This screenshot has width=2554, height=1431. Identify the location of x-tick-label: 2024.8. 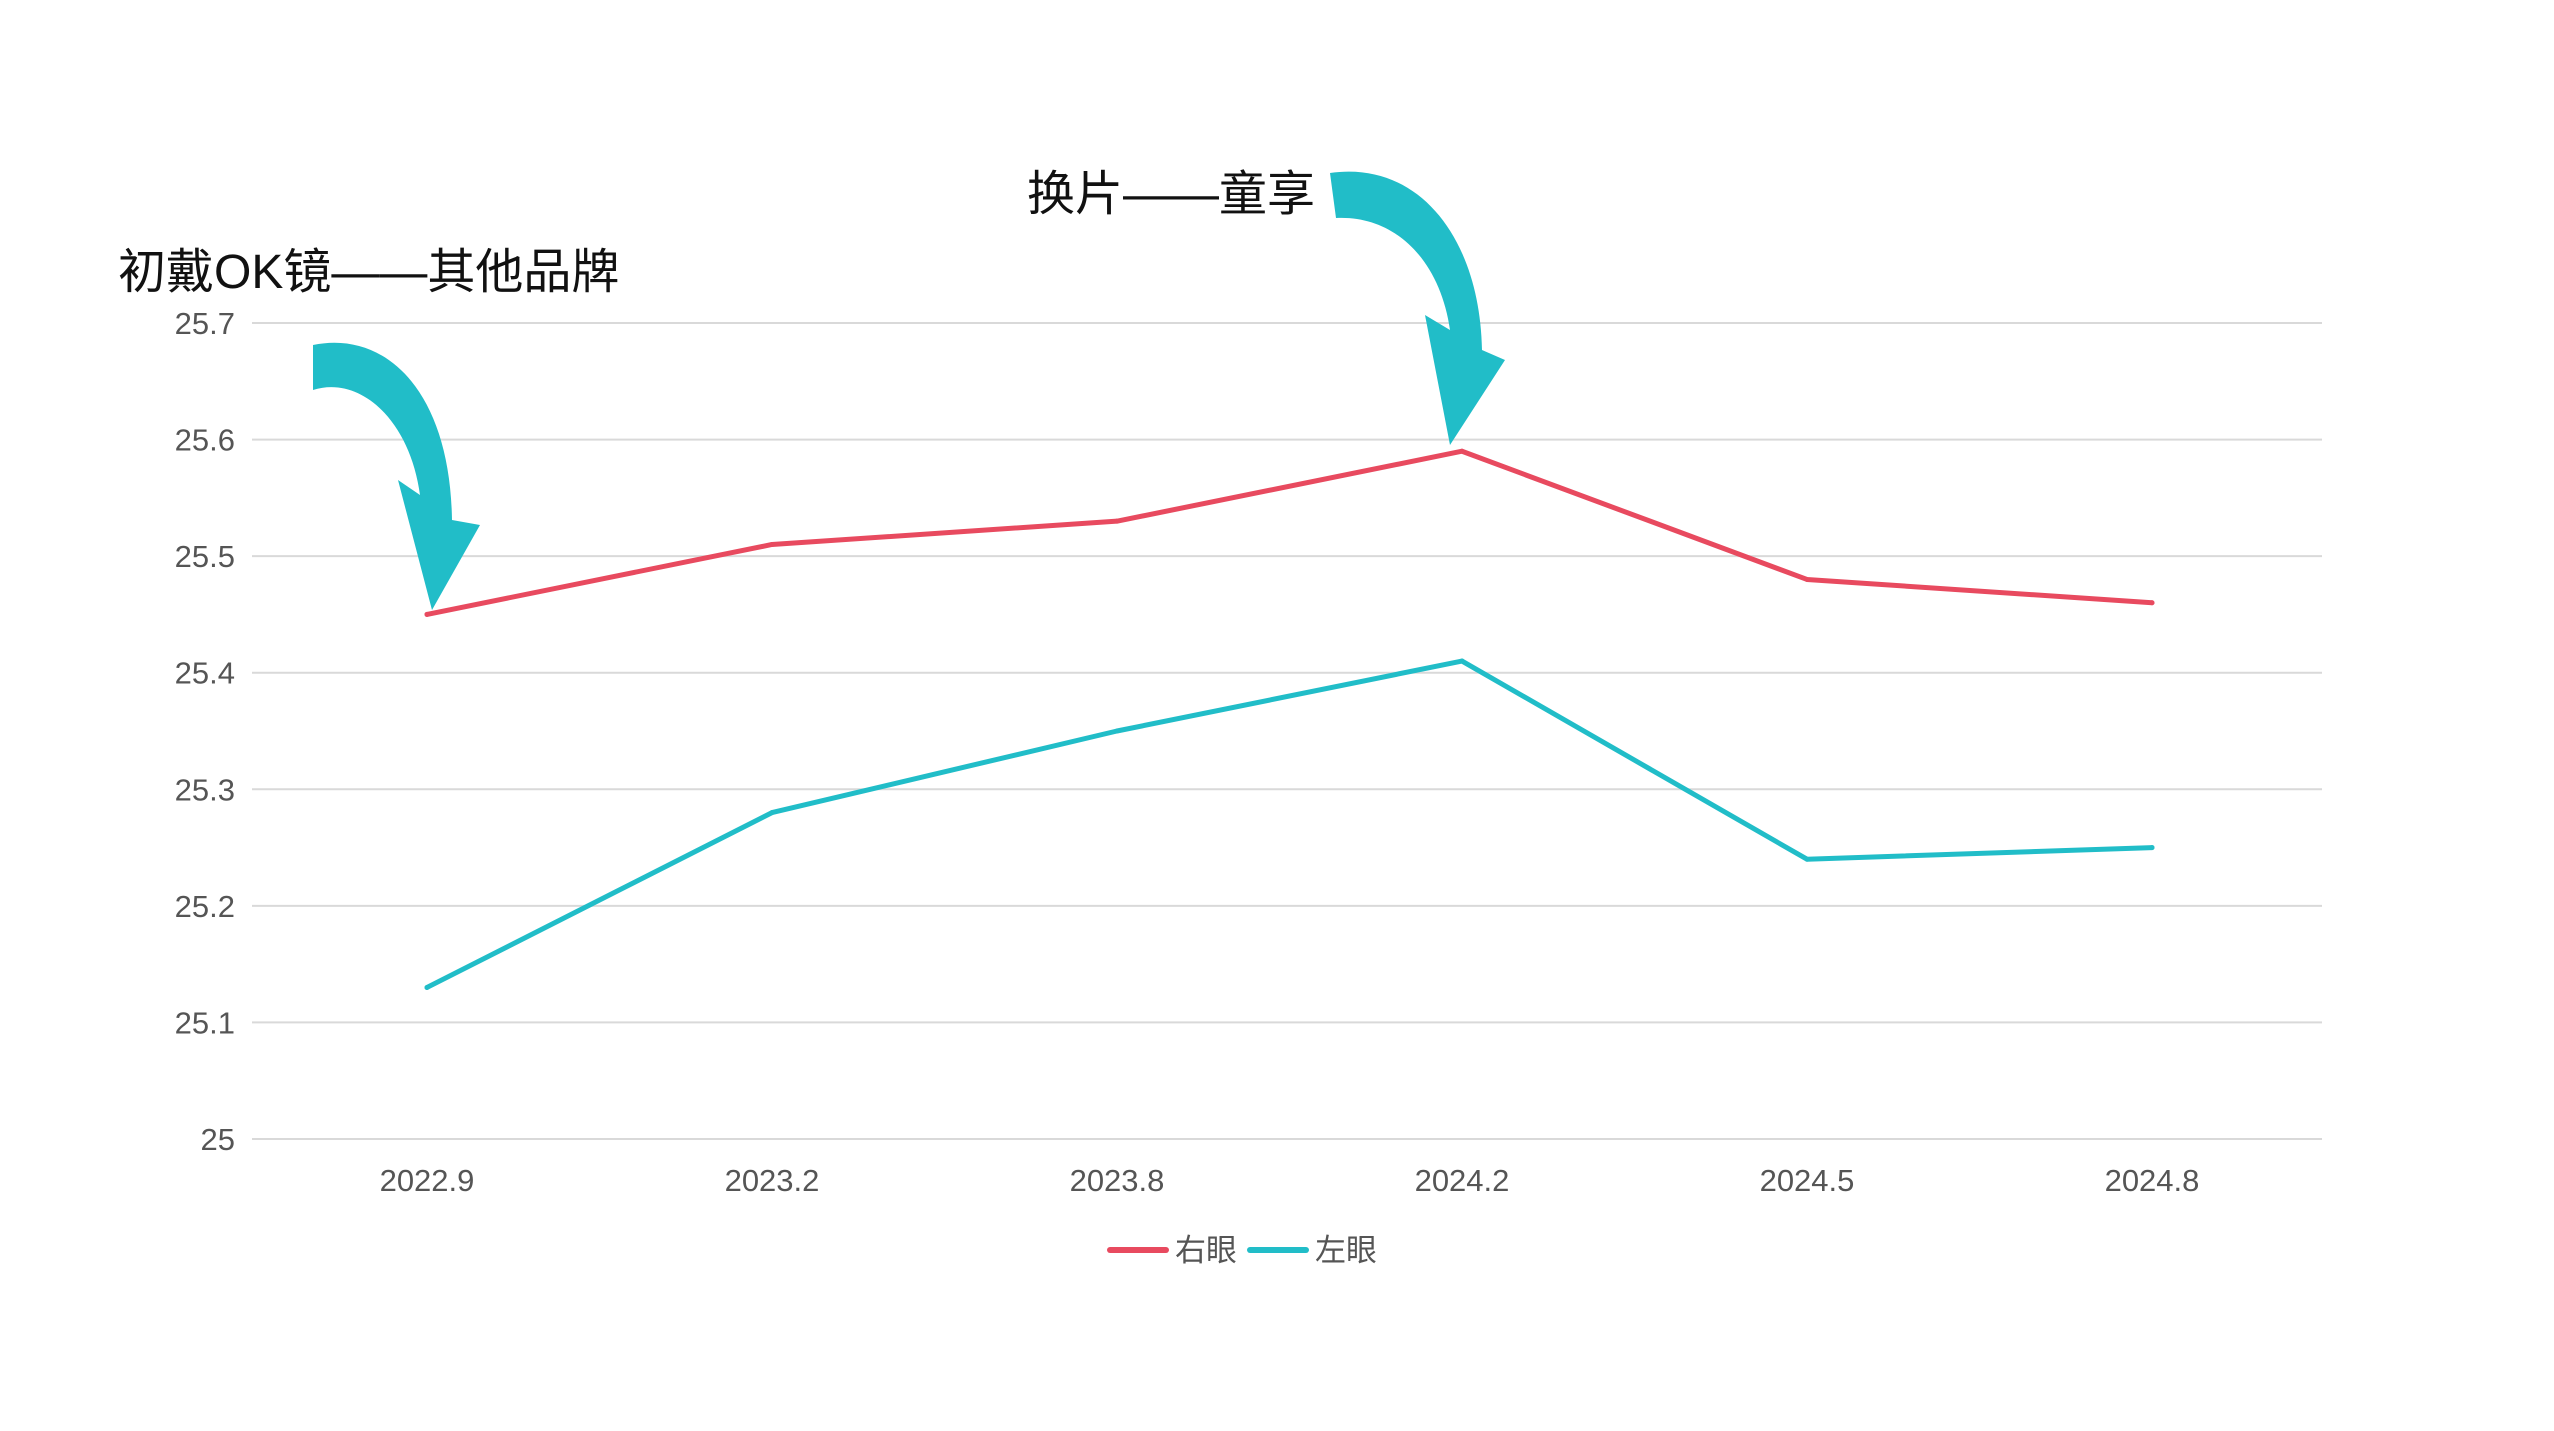
(2152, 1180).